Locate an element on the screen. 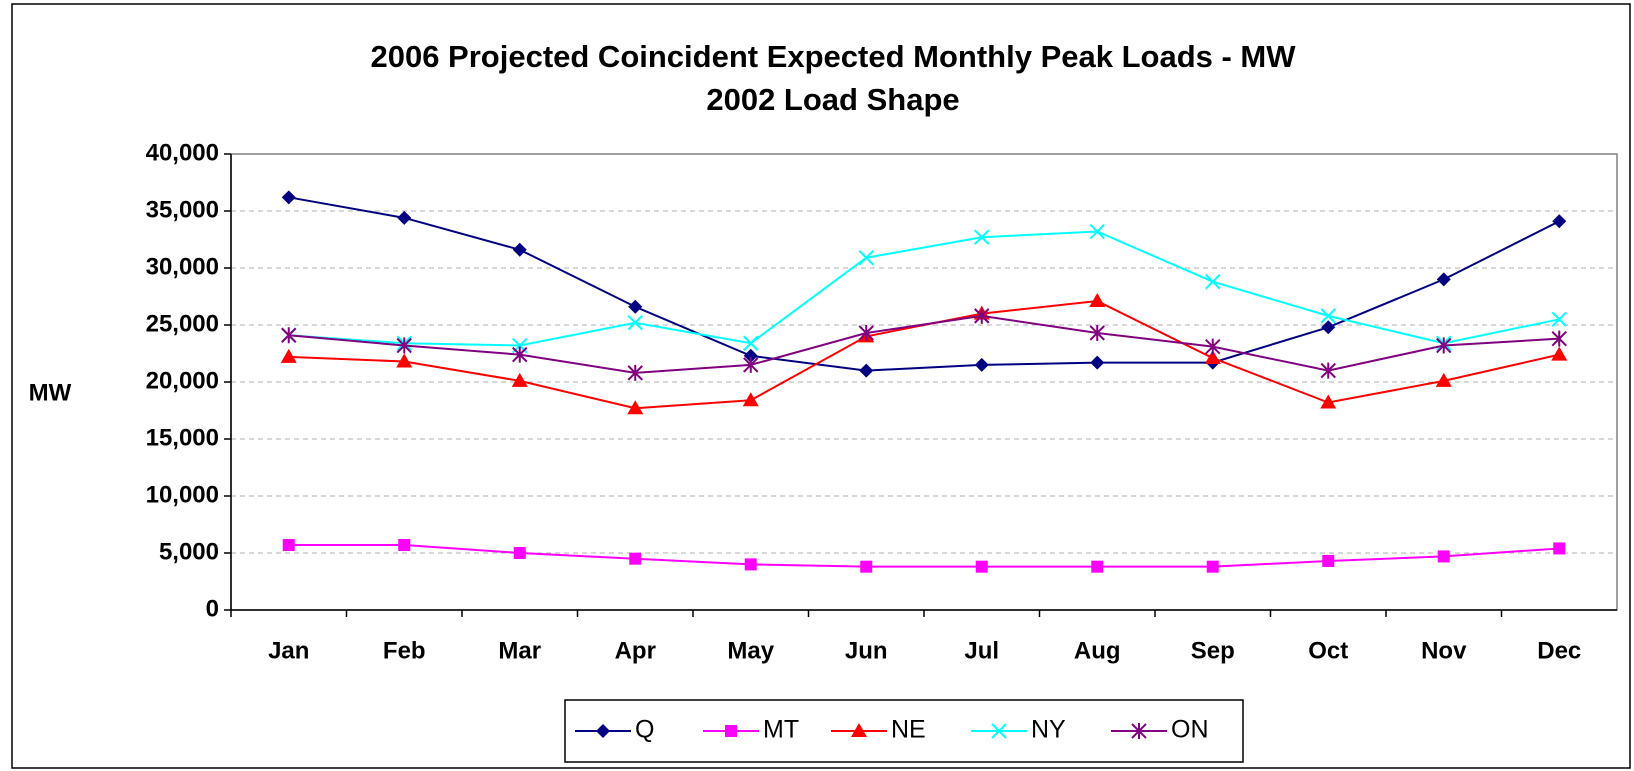  x-tick-label: Apr is located at coordinates (635, 650).